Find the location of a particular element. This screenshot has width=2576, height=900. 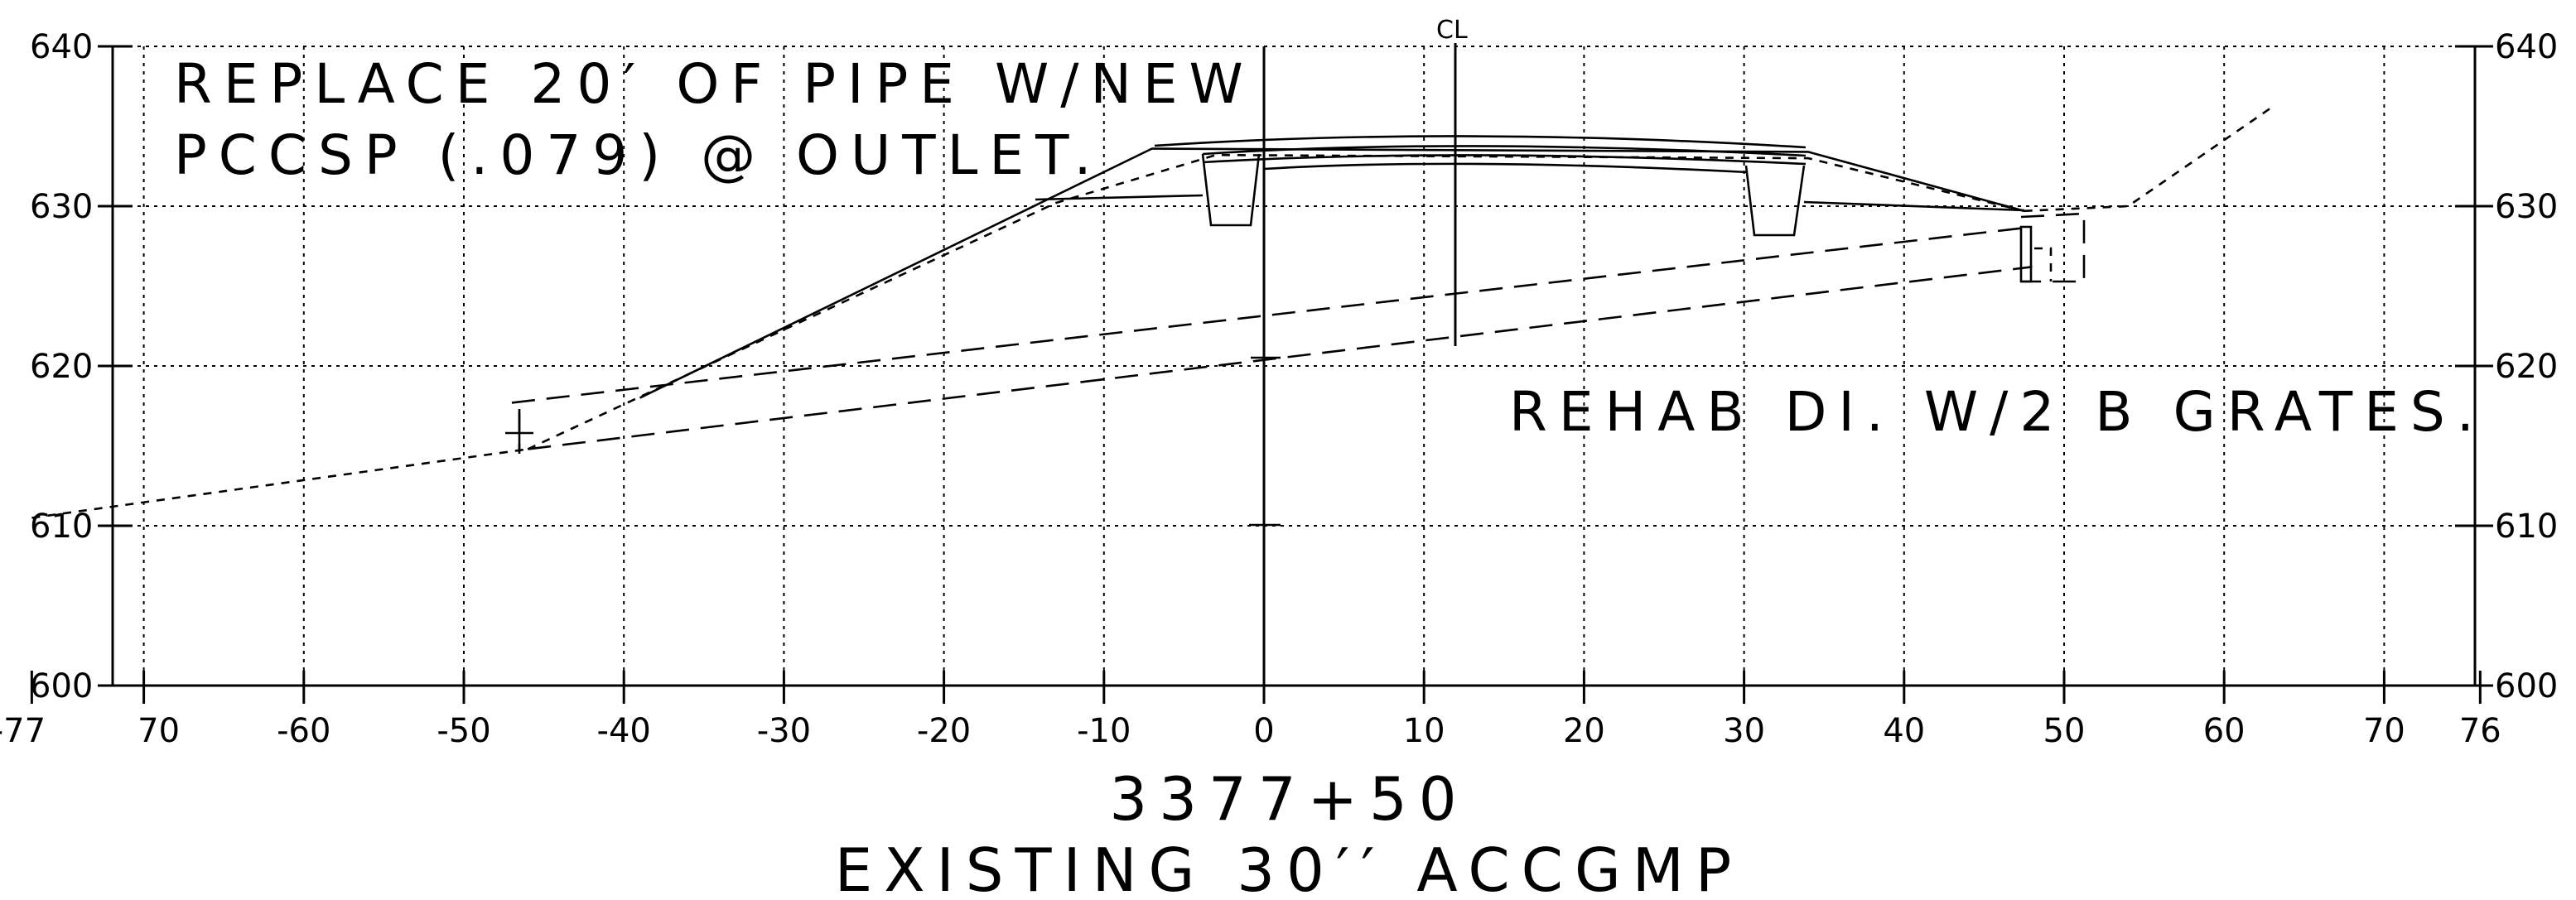

subbase-left is located at coordinates (1119, 198).